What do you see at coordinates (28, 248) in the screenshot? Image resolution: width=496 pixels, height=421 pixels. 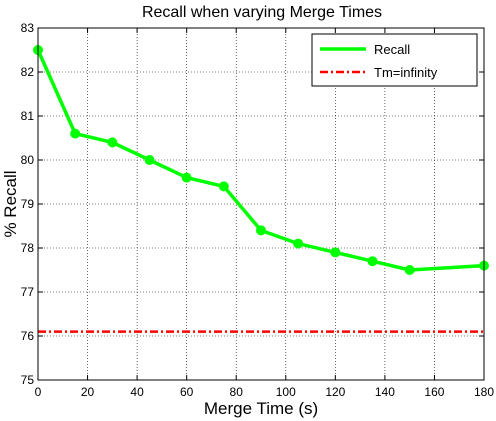 I see `y-tick-label: 78` at bounding box center [28, 248].